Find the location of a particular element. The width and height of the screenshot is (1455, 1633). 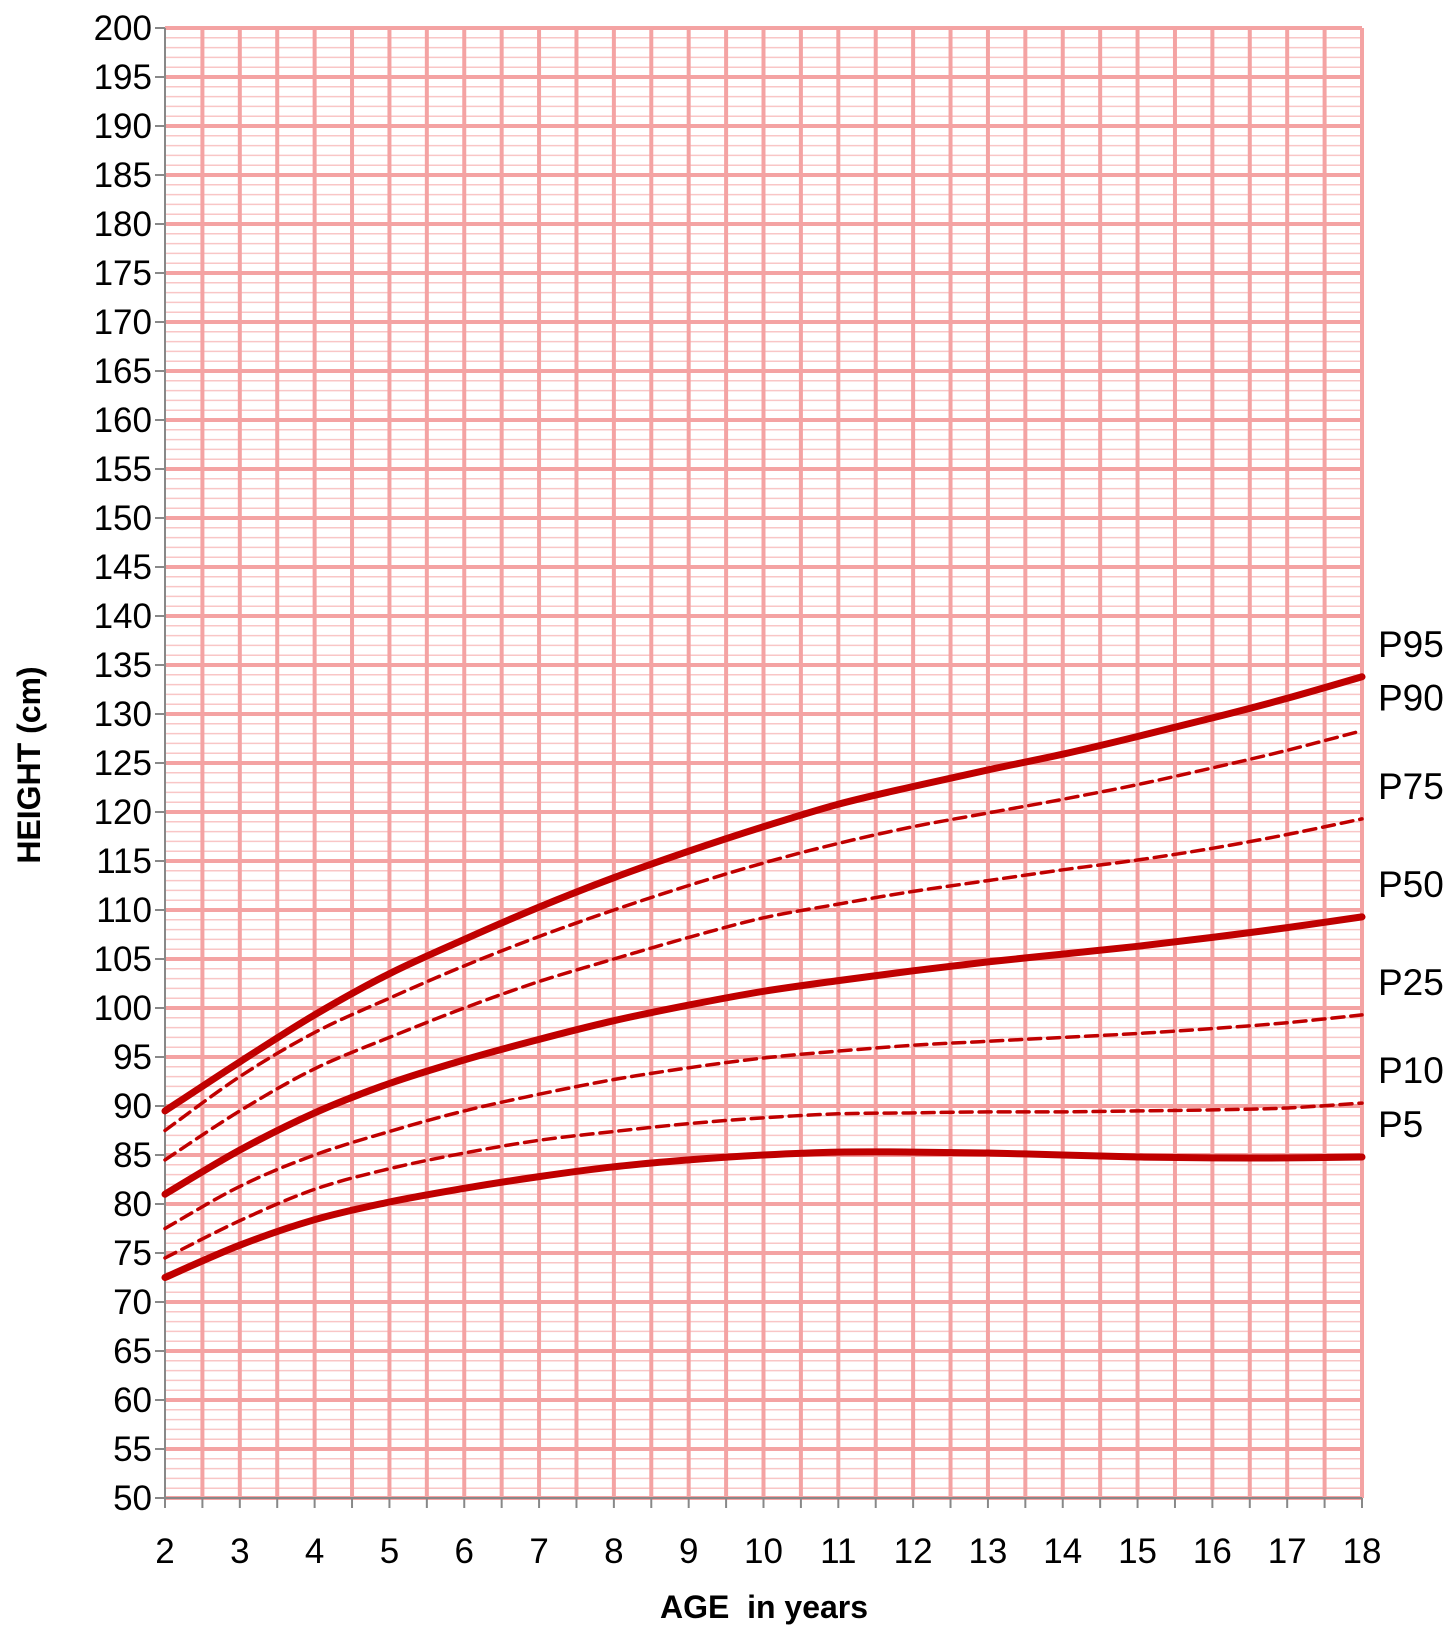

y-tick-label: 100 is located at coordinates (123, 1008).